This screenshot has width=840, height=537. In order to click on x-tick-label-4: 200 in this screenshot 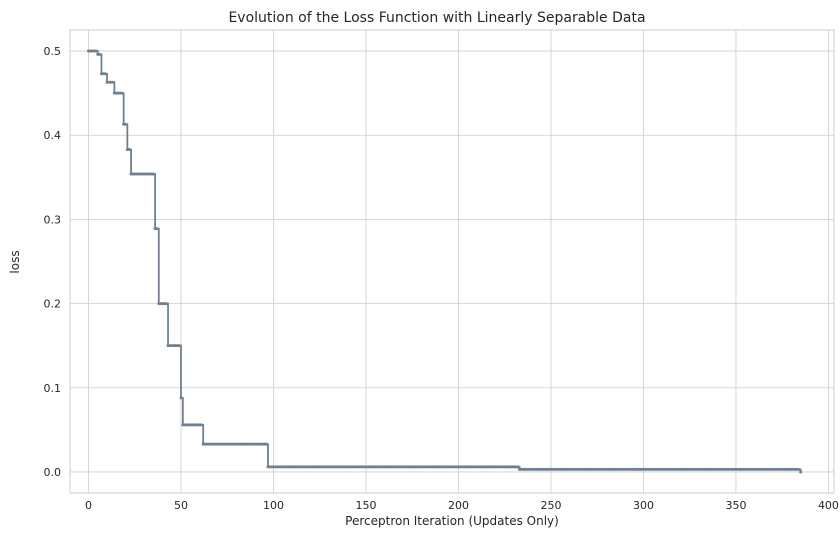, I will do `click(458, 505)`.